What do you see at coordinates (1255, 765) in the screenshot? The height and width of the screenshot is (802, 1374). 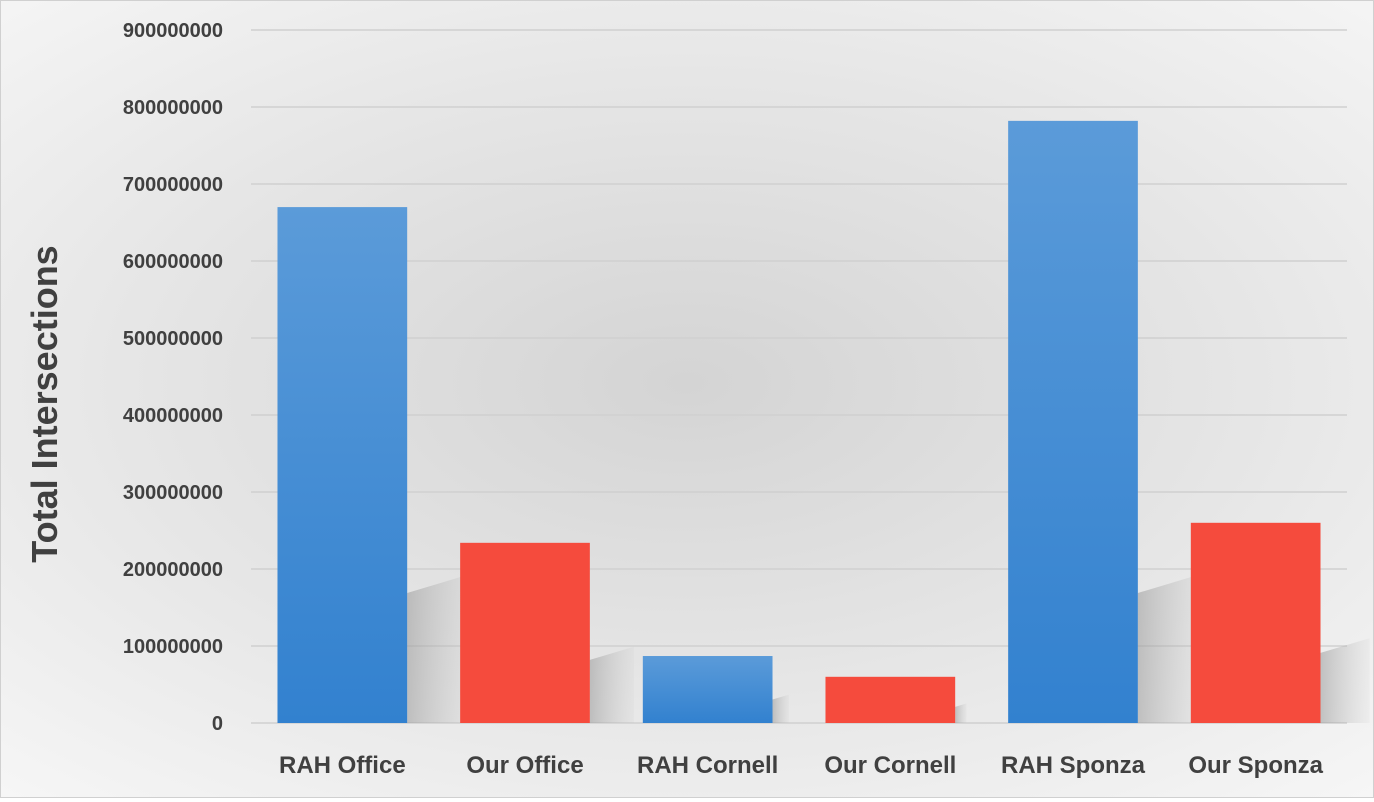 I see `x-category-label: Our Sponza` at bounding box center [1255, 765].